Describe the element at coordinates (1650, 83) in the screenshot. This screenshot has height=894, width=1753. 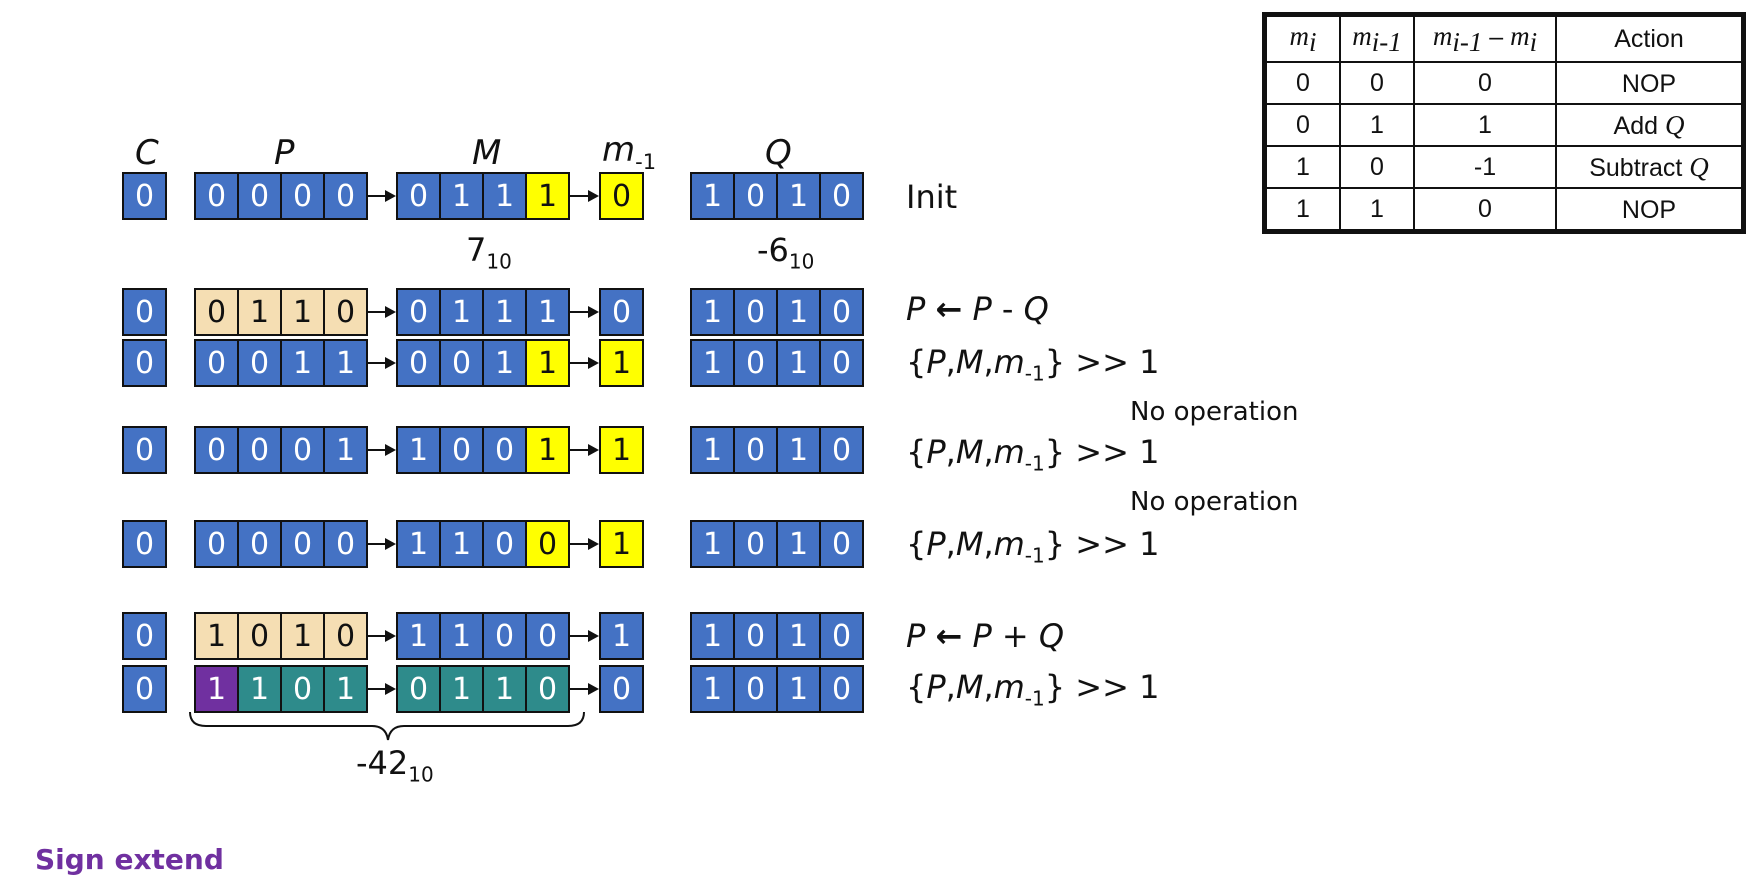
I see `truth-cell-action: NOP` at that location.